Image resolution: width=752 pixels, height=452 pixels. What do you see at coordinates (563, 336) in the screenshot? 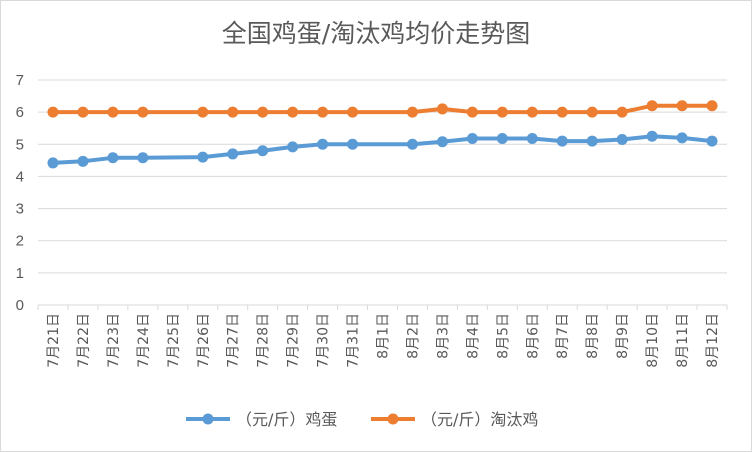
I see `x-tick-label: 8月7日` at bounding box center [563, 336].